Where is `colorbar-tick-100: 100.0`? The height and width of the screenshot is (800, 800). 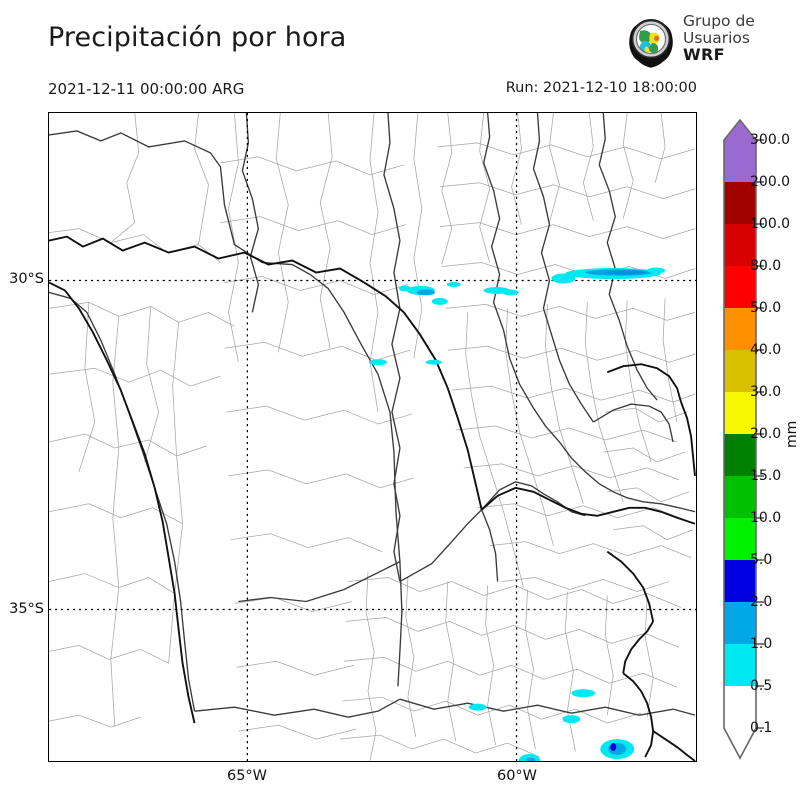
colorbar-tick-100: 100.0 is located at coordinates (770, 224).